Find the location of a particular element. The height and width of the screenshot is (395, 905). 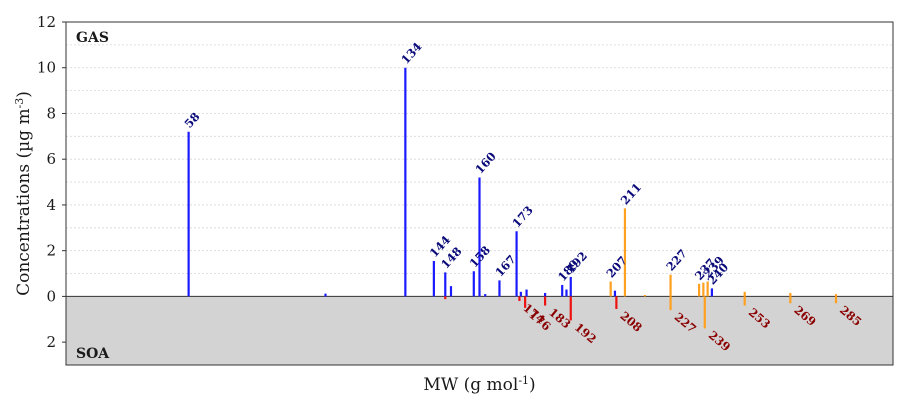

x-axis-title-end: ) is located at coordinates (532, 385).